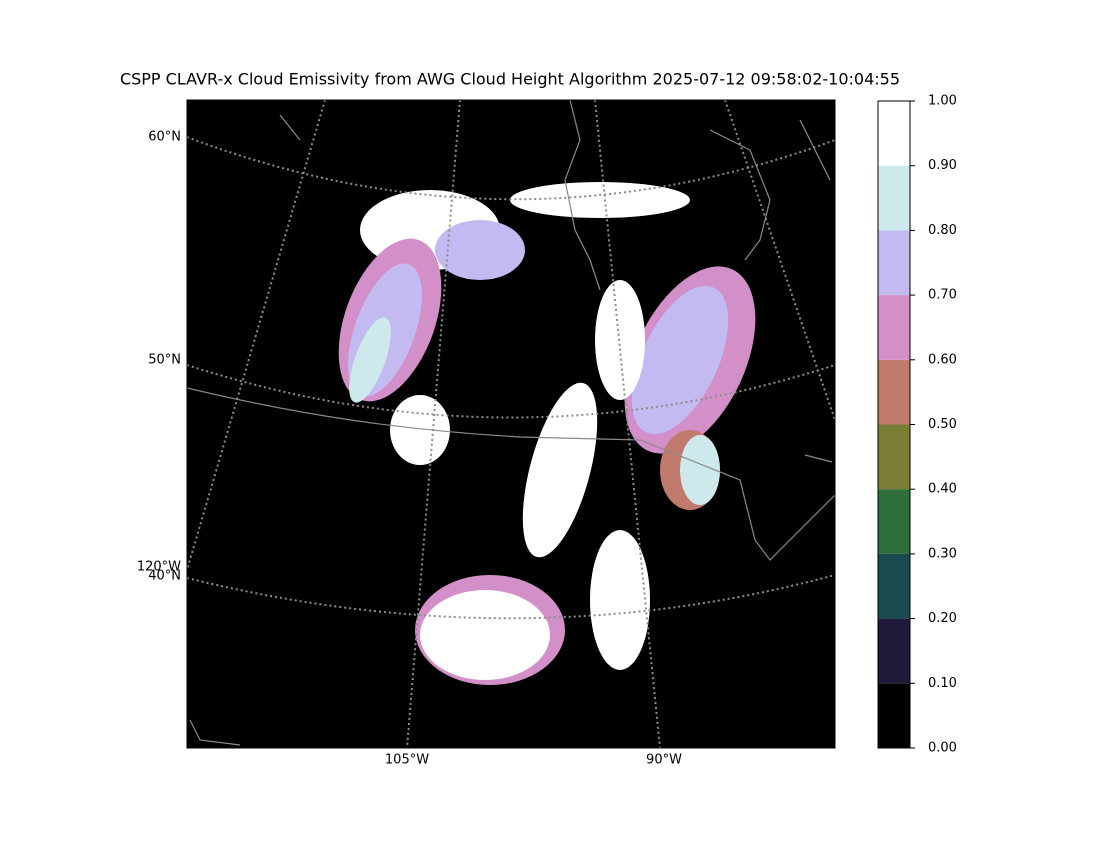 Image resolution: width=1120 pixels, height=844 pixels. What do you see at coordinates (942, 230) in the screenshot?
I see `colorbar-tick-label: 0.80` at bounding box center [942, 230].